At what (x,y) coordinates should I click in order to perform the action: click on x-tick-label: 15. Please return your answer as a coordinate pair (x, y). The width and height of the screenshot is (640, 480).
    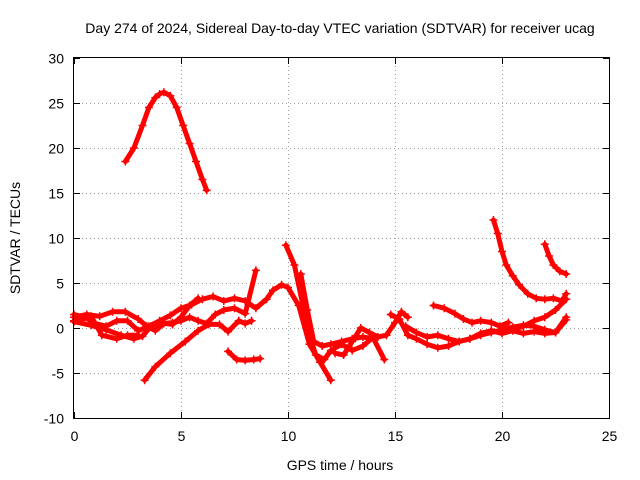
    Looking at the image, I should click on (396, 436).